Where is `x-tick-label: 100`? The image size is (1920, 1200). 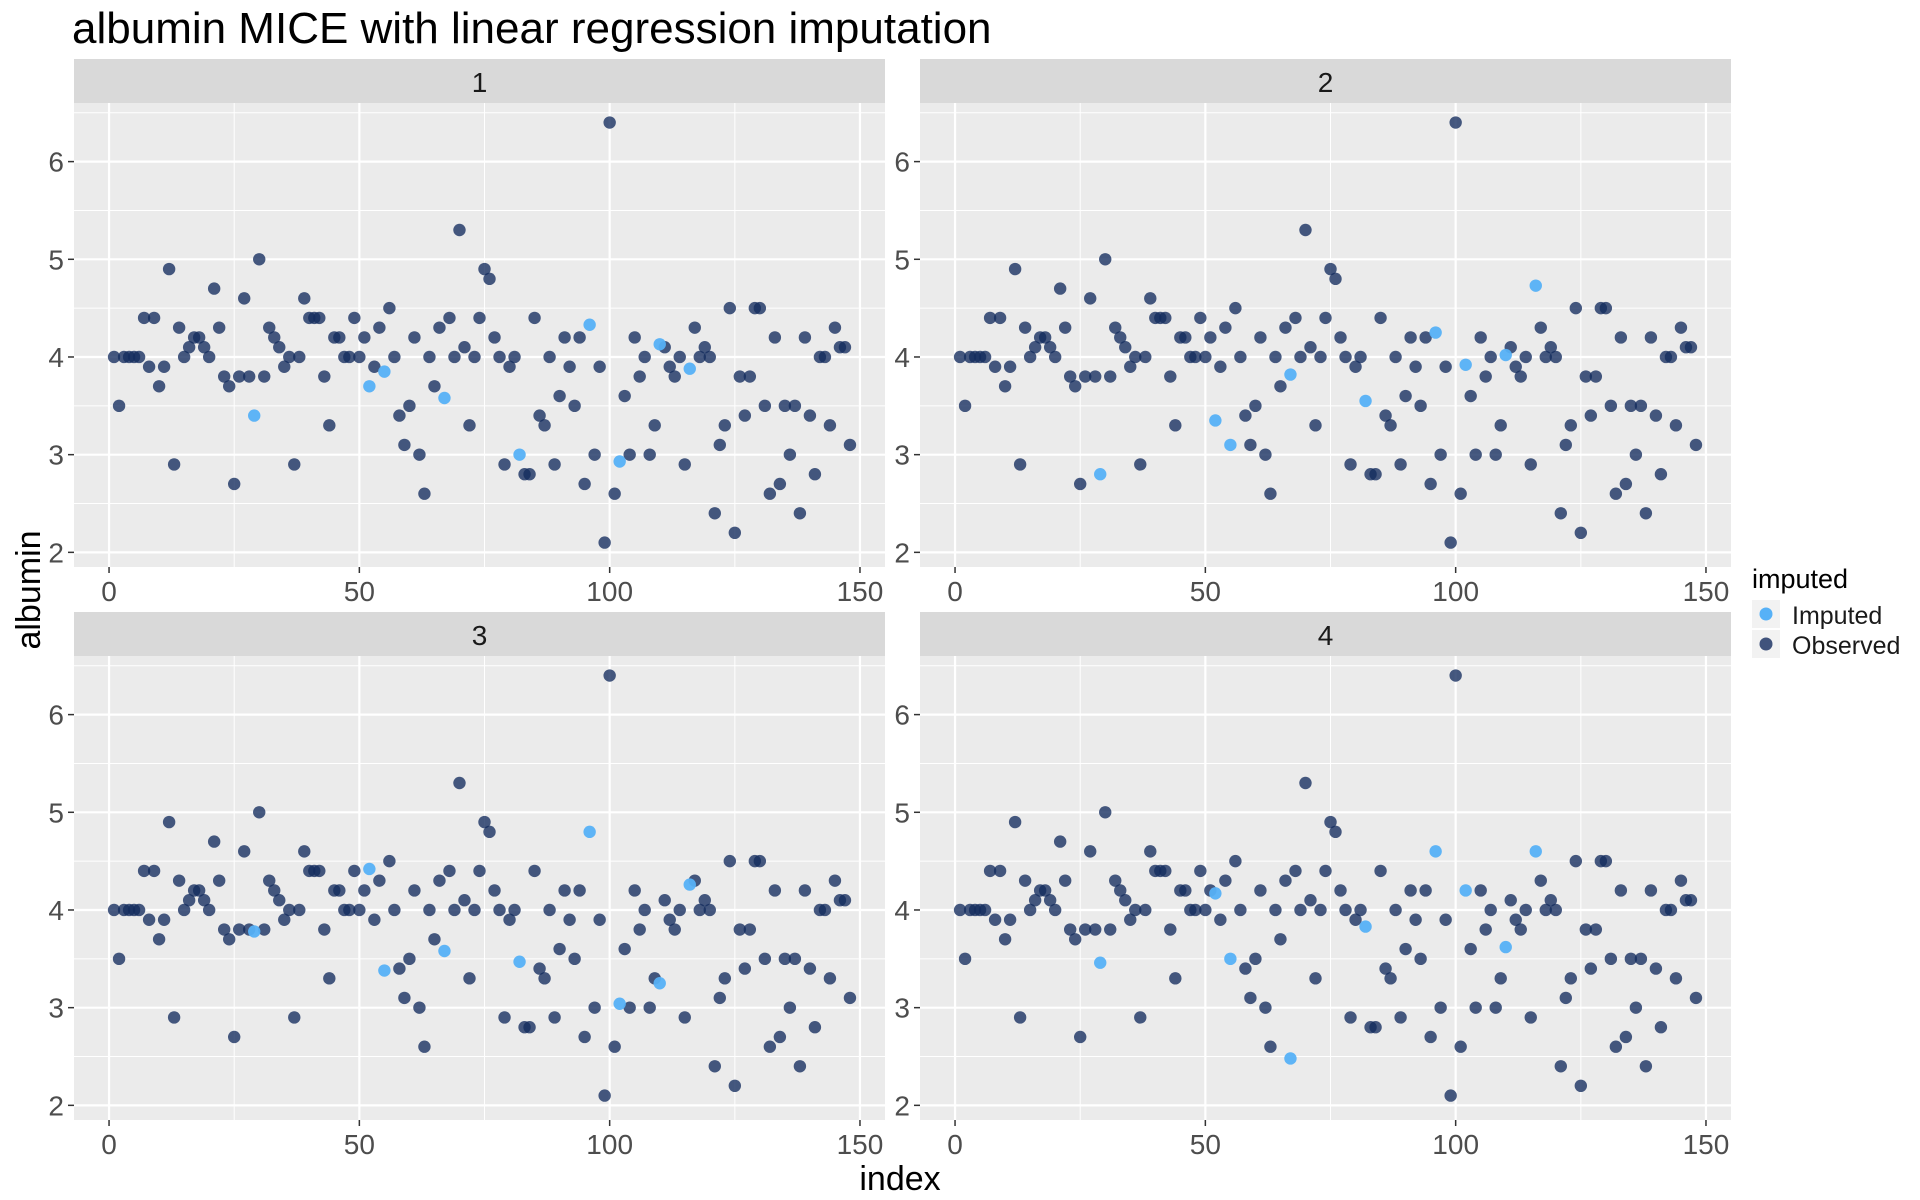
x-tick-label: 100 is located at coordinates (1455, 591).